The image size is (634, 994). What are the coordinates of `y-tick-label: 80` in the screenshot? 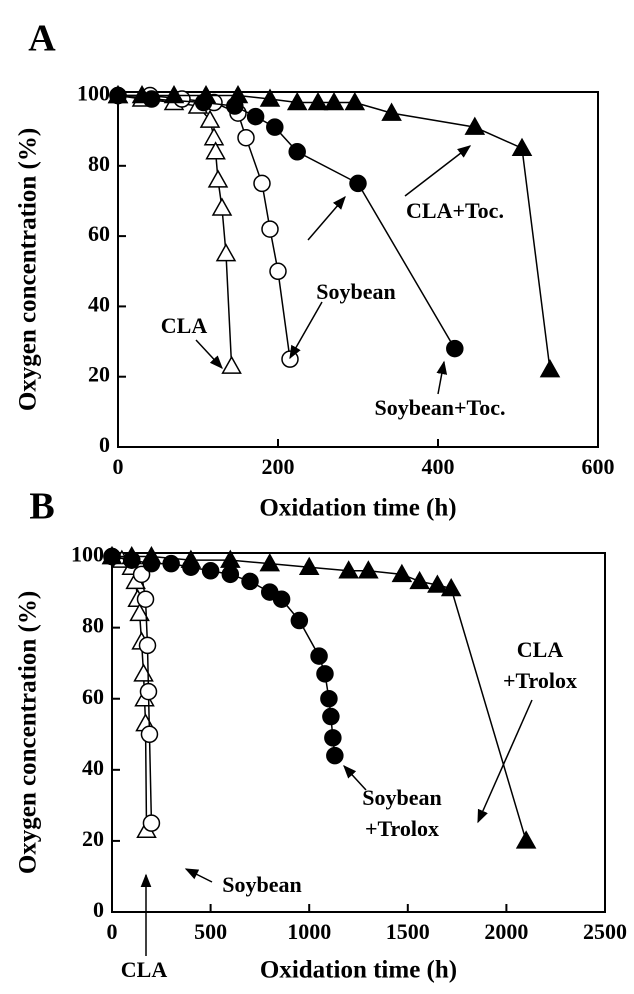 It's located at (93, 625).